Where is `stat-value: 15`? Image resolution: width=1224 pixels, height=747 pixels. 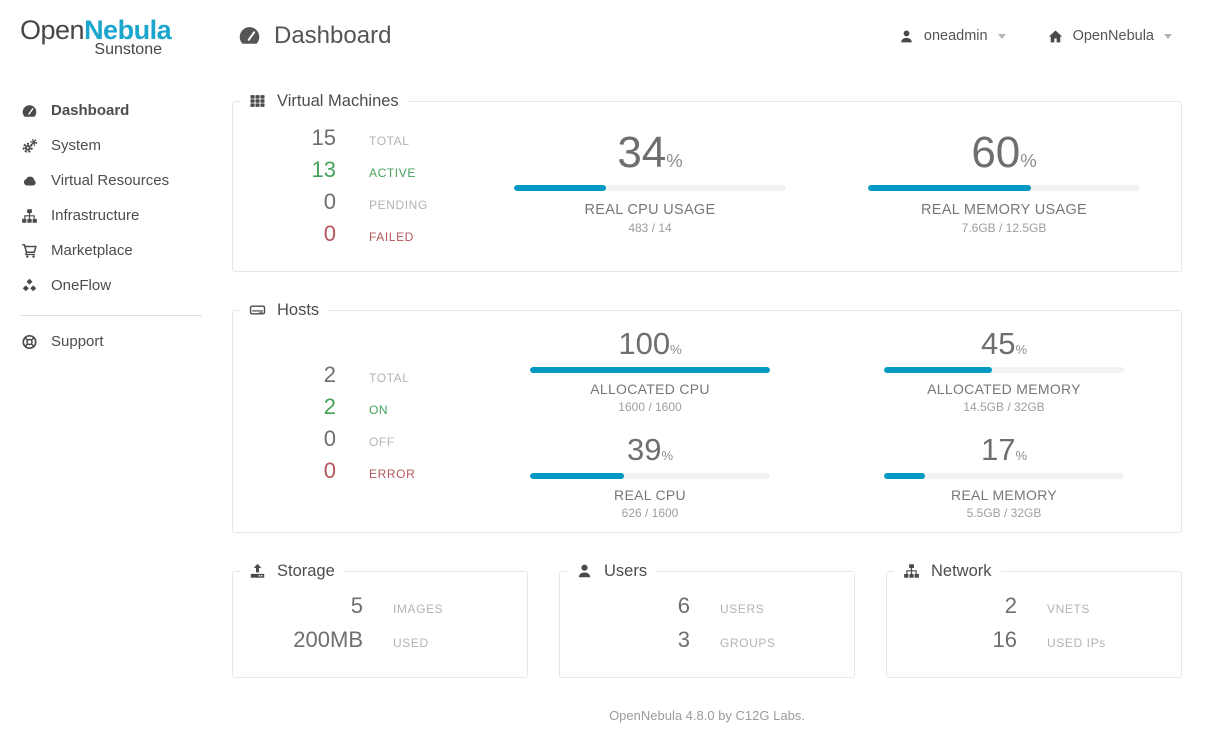
stat-value: 15 is located at coordinates (323, 137).